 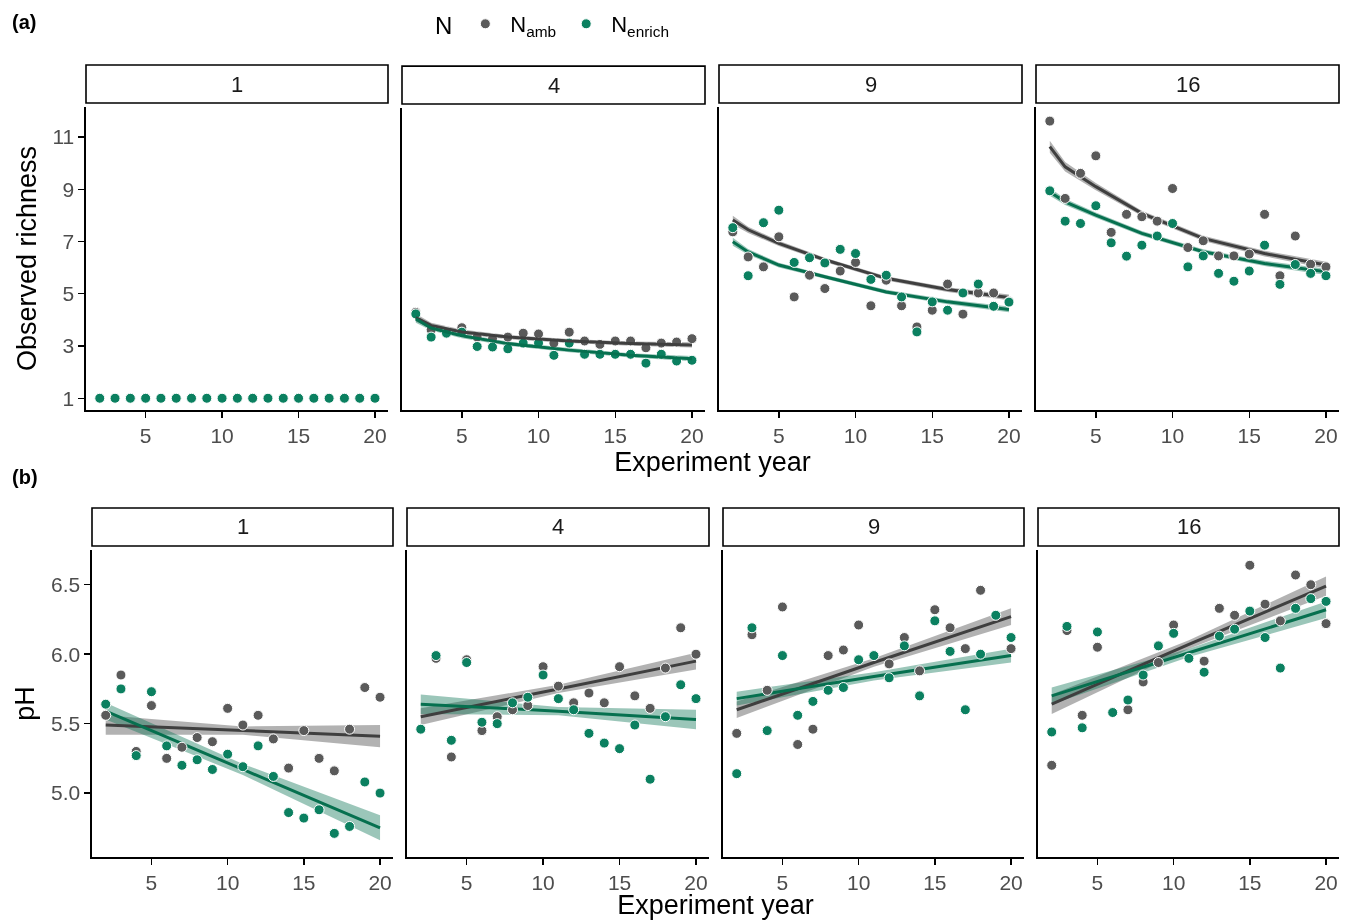 I want to click on y-tick-label: 1, so click(x=68, y=398).